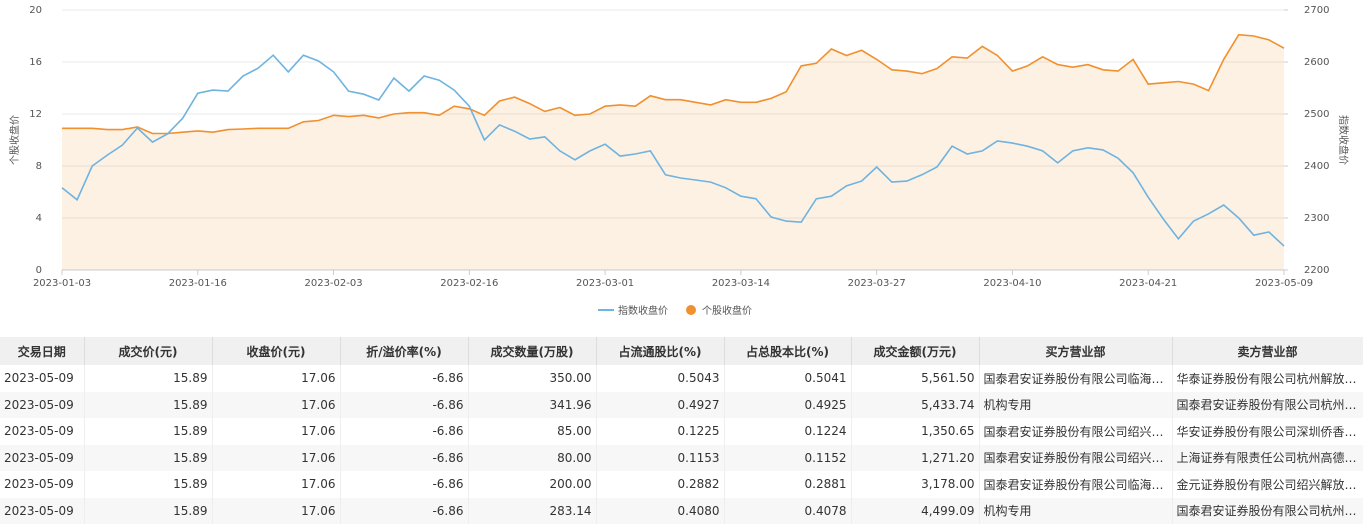 This screenshot has height=524, width=1363. What do you see at coordinates (532, 484) in the screenshot?
I see `table-cell: 200.00` at bounding box center [532, 484].